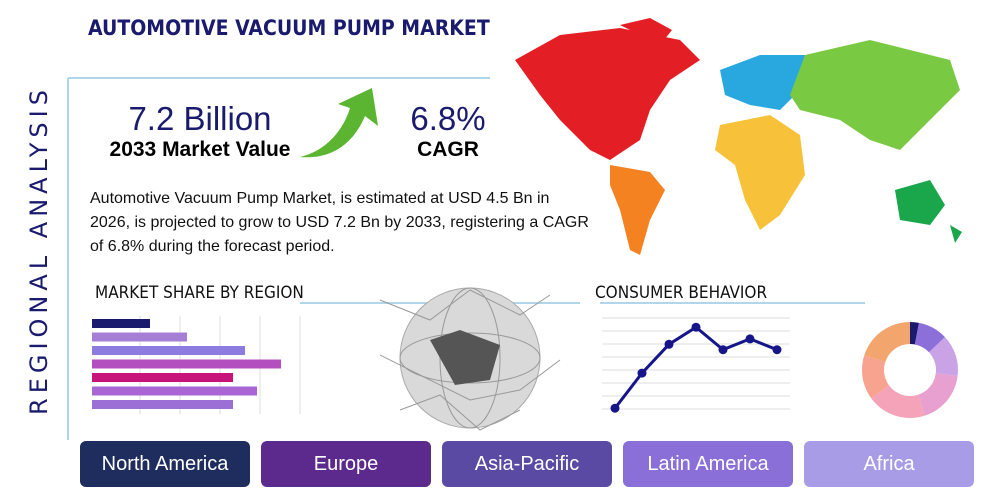  Describe the element at coordinates (470, 359) in the screenshot. I see `globe-network` at that location.